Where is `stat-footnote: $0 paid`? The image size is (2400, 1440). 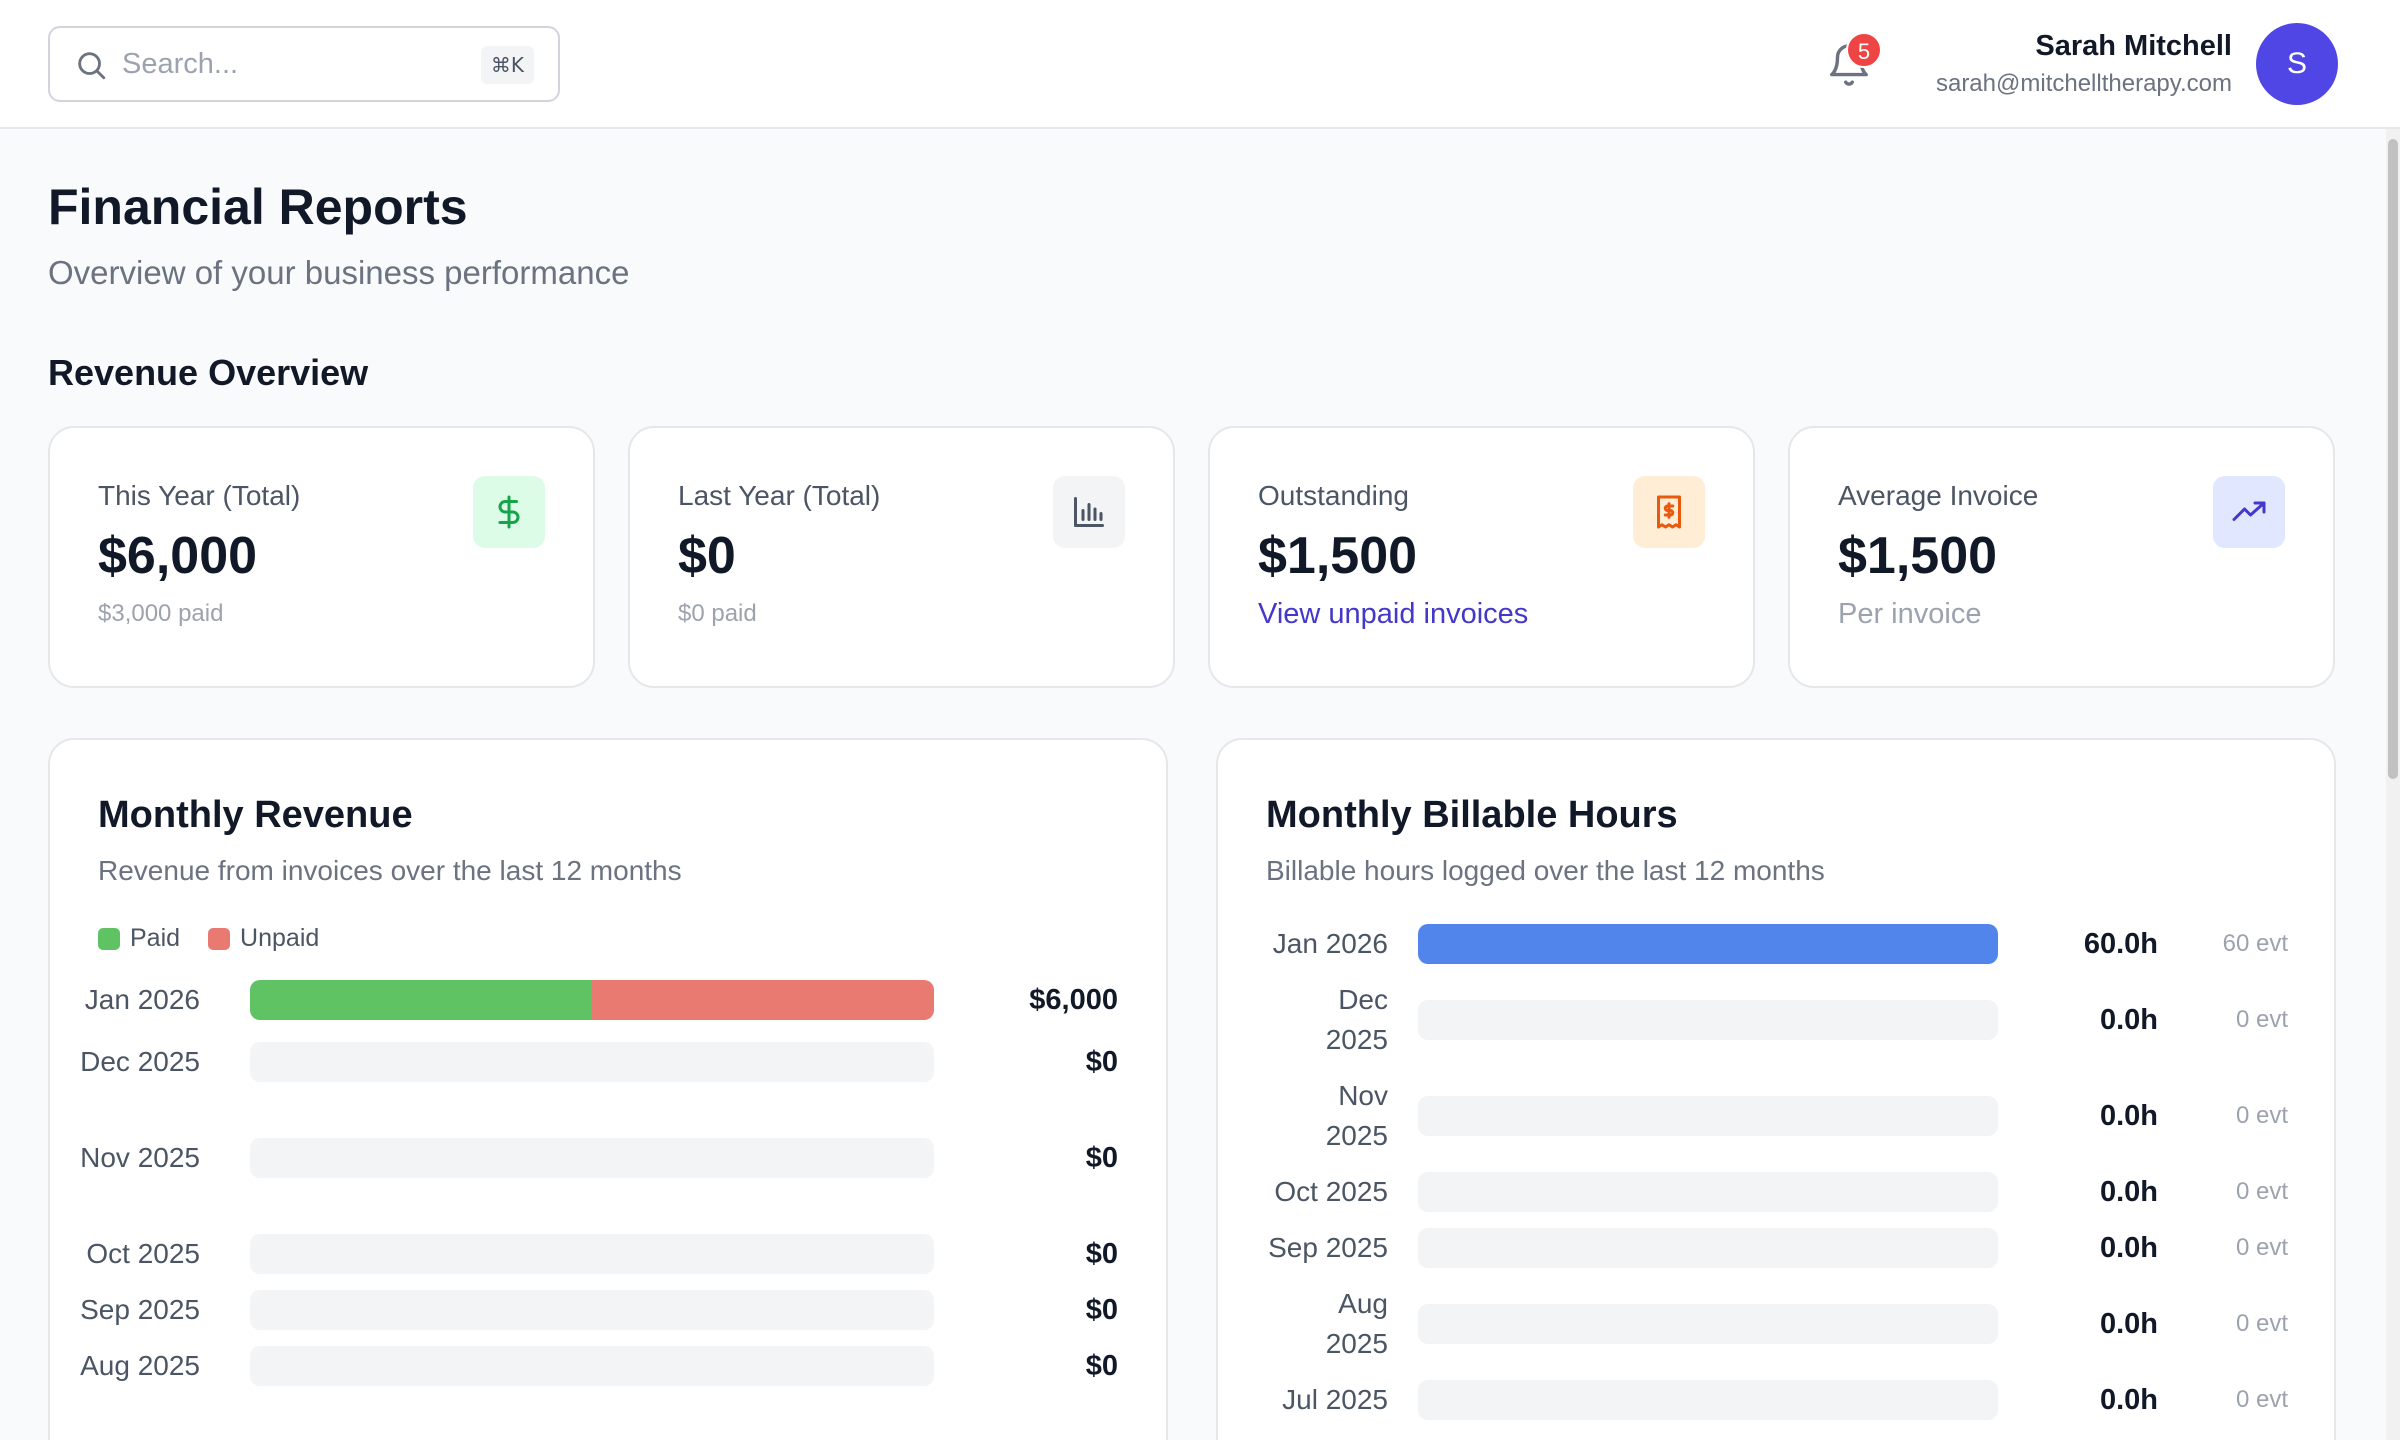
stat-footnote: $0 paid is located at coordinates (717, 613).